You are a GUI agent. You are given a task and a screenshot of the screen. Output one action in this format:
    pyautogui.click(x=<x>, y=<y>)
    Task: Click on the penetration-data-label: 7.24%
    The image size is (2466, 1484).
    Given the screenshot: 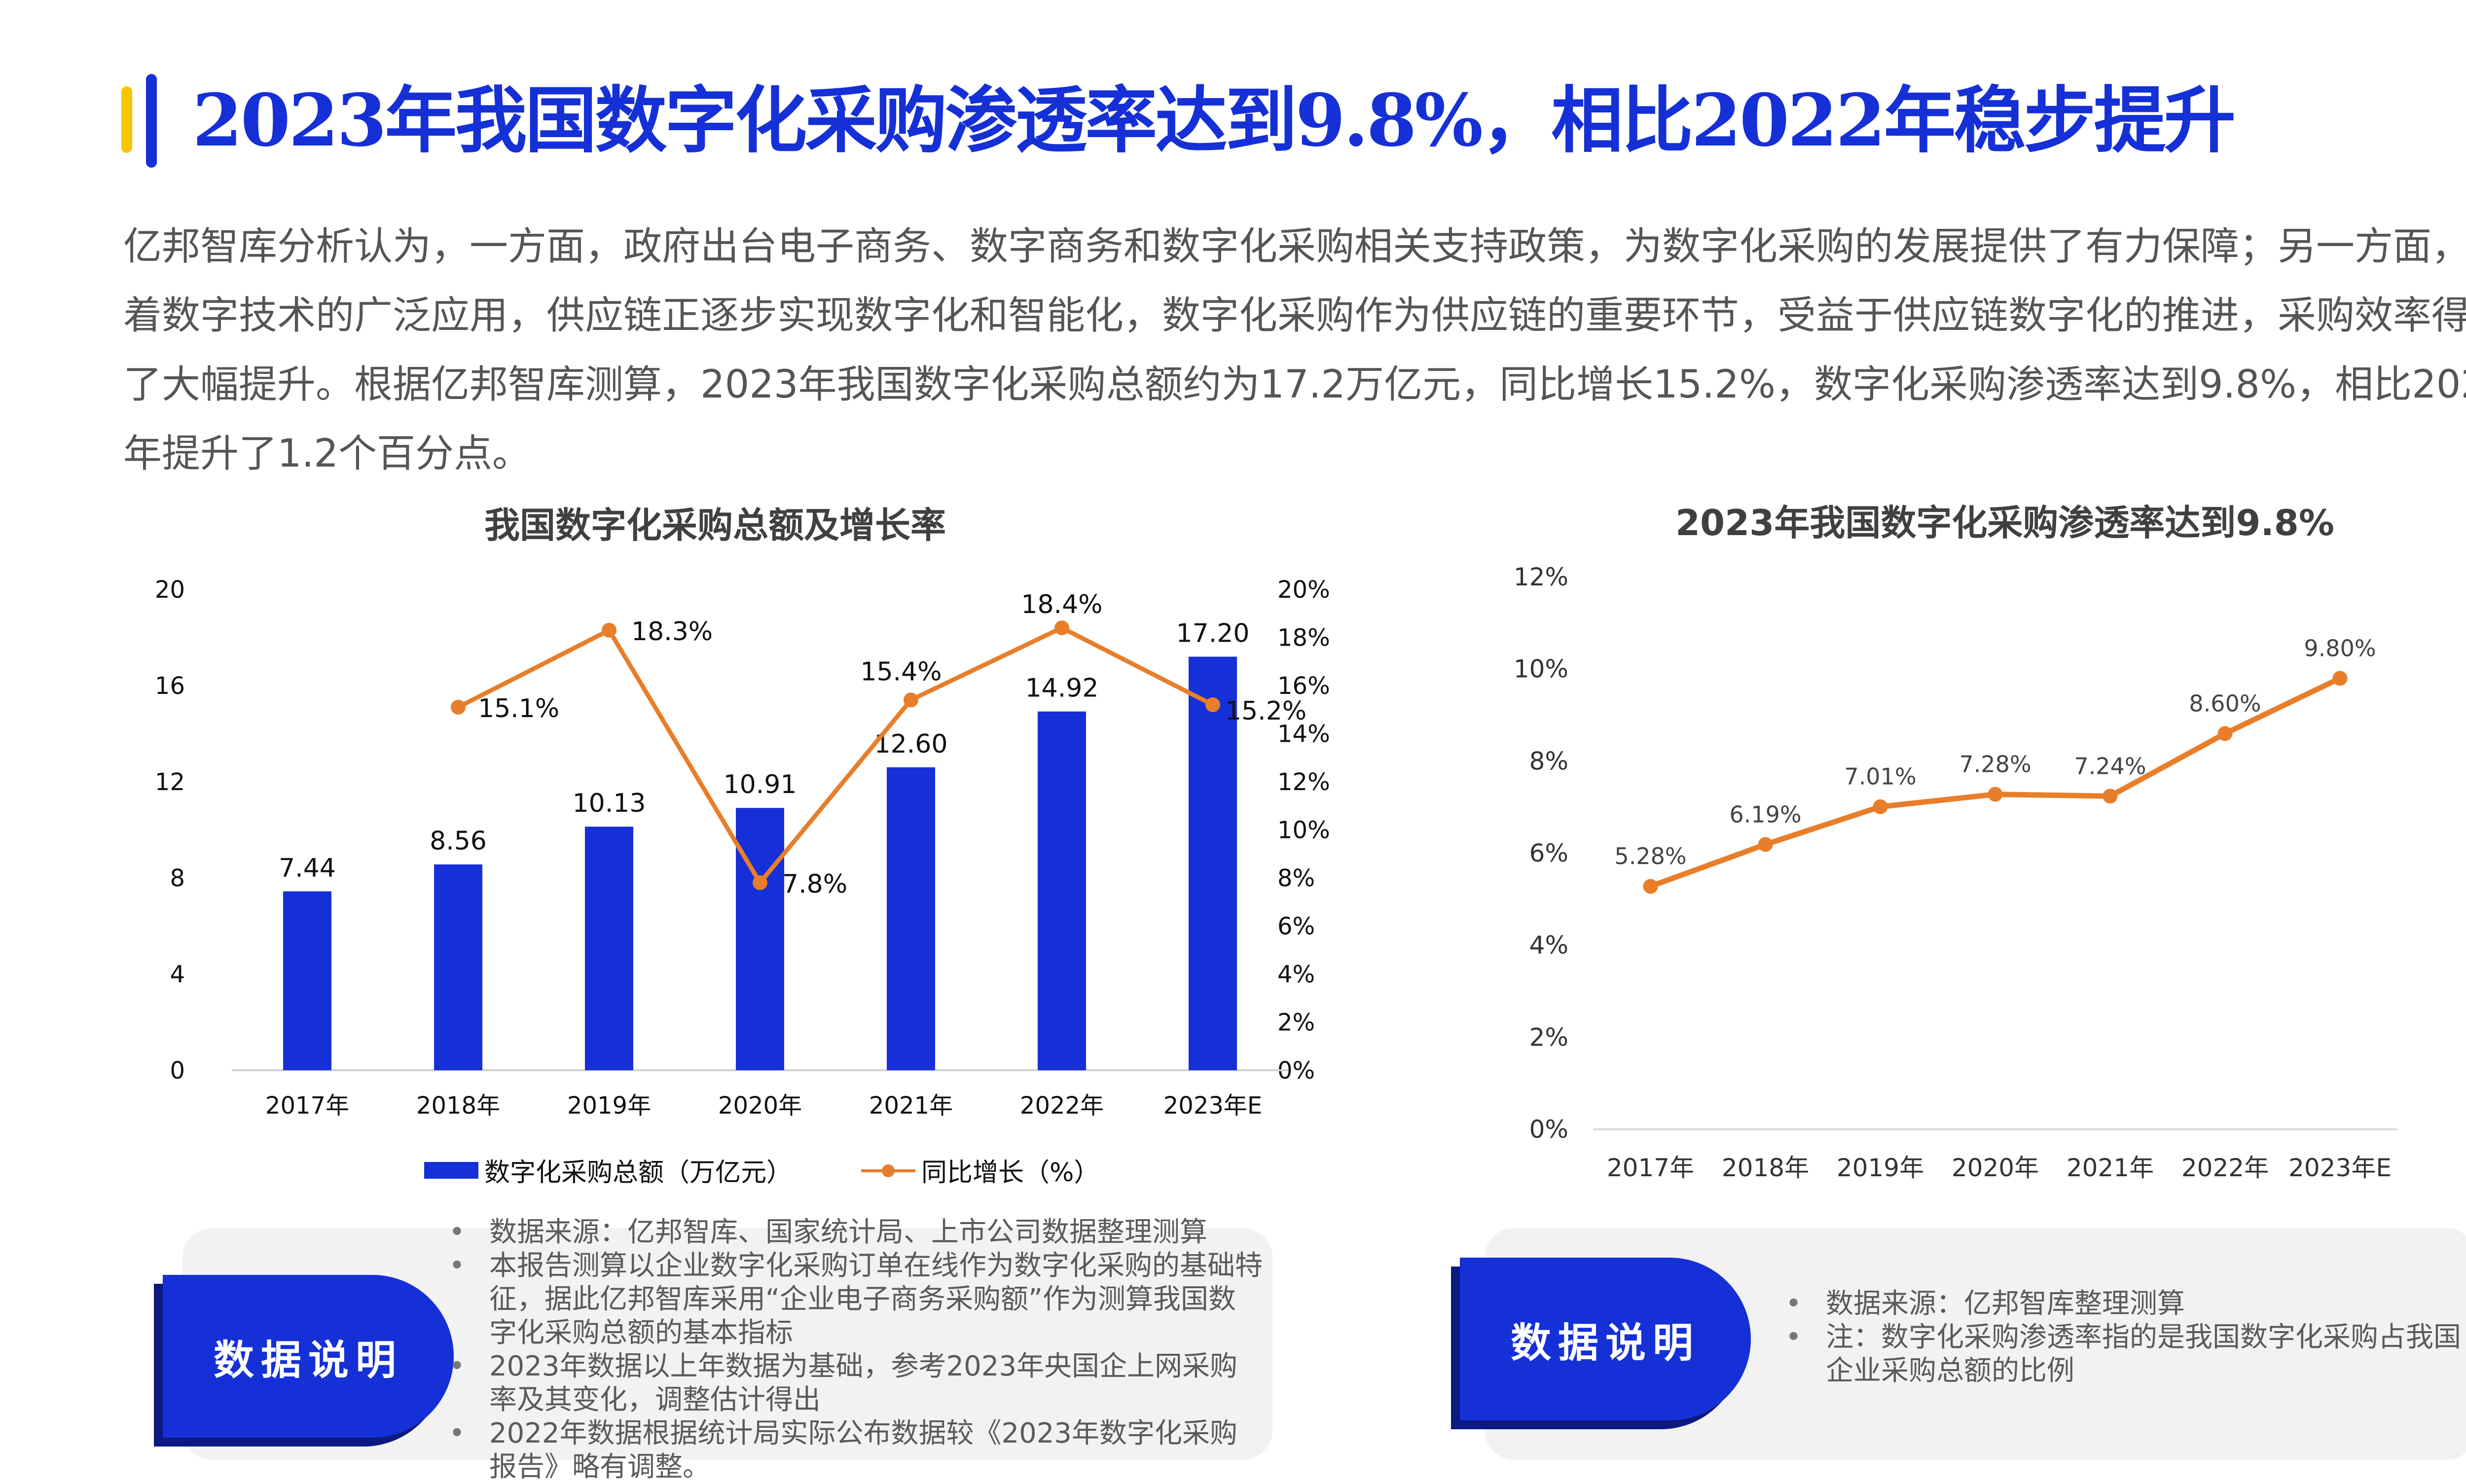 What is the action you would take?
    pyautogui.click(x=2110, y=766)
    